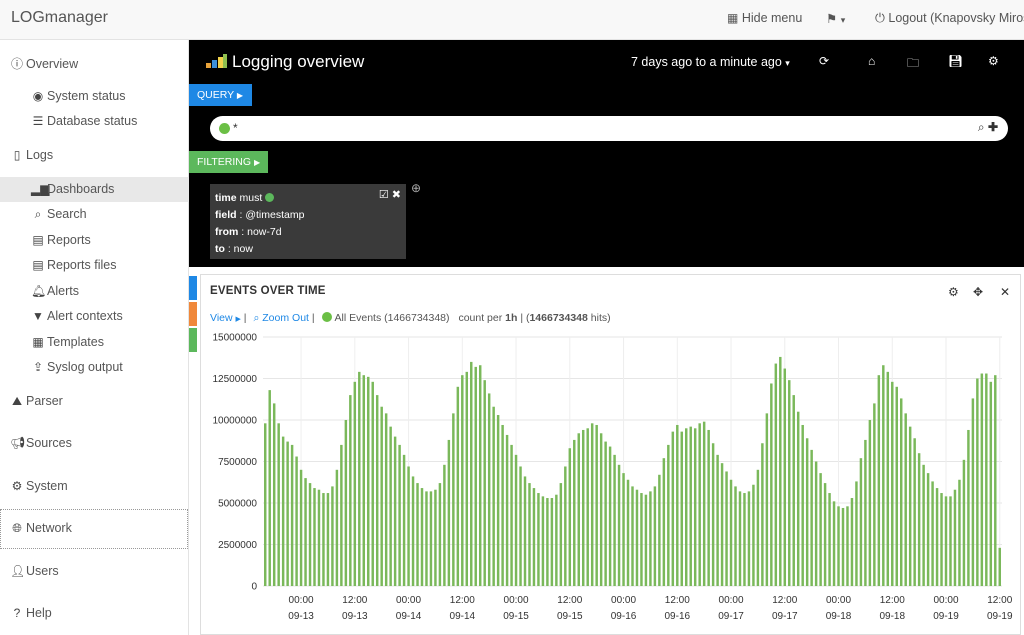 The height and width of the screenshot is (635, 1024). What do you see at coordinates (764, 18) in the screenshot?
I see `hide-menu-button: ▦ Hide menu` at bounding box center [764, 18].